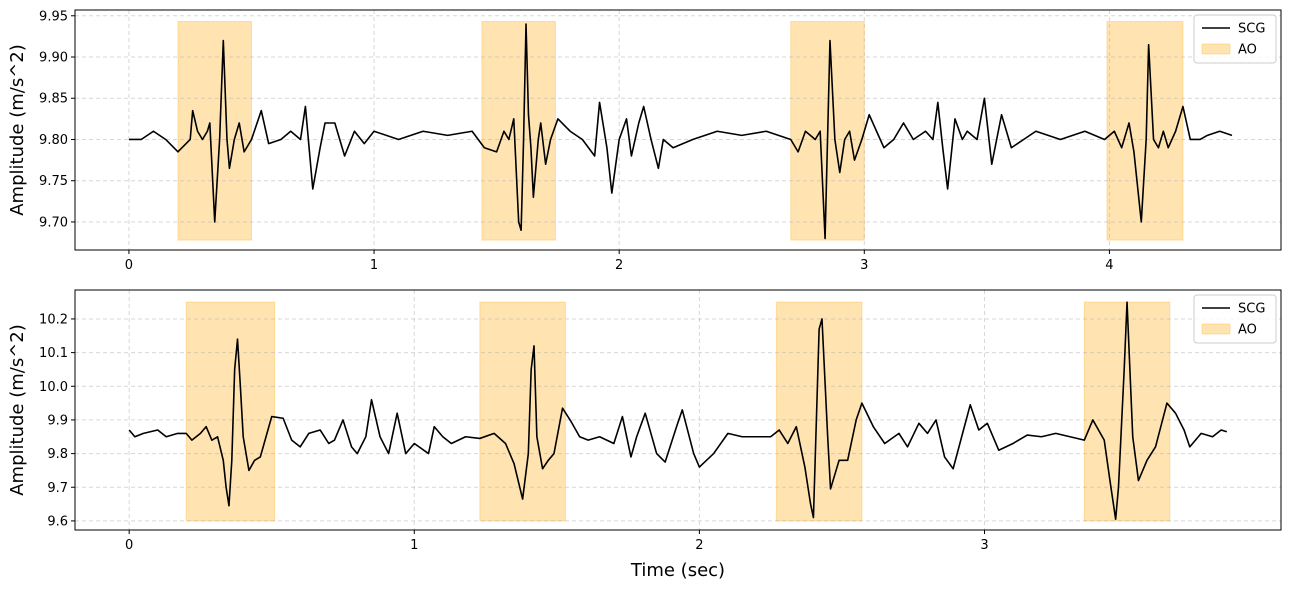 The image size is (1289, 593). Describe the element at coordinates (57, 420) in the screenshot. I see `y-tick-label: 9.9` at that location.